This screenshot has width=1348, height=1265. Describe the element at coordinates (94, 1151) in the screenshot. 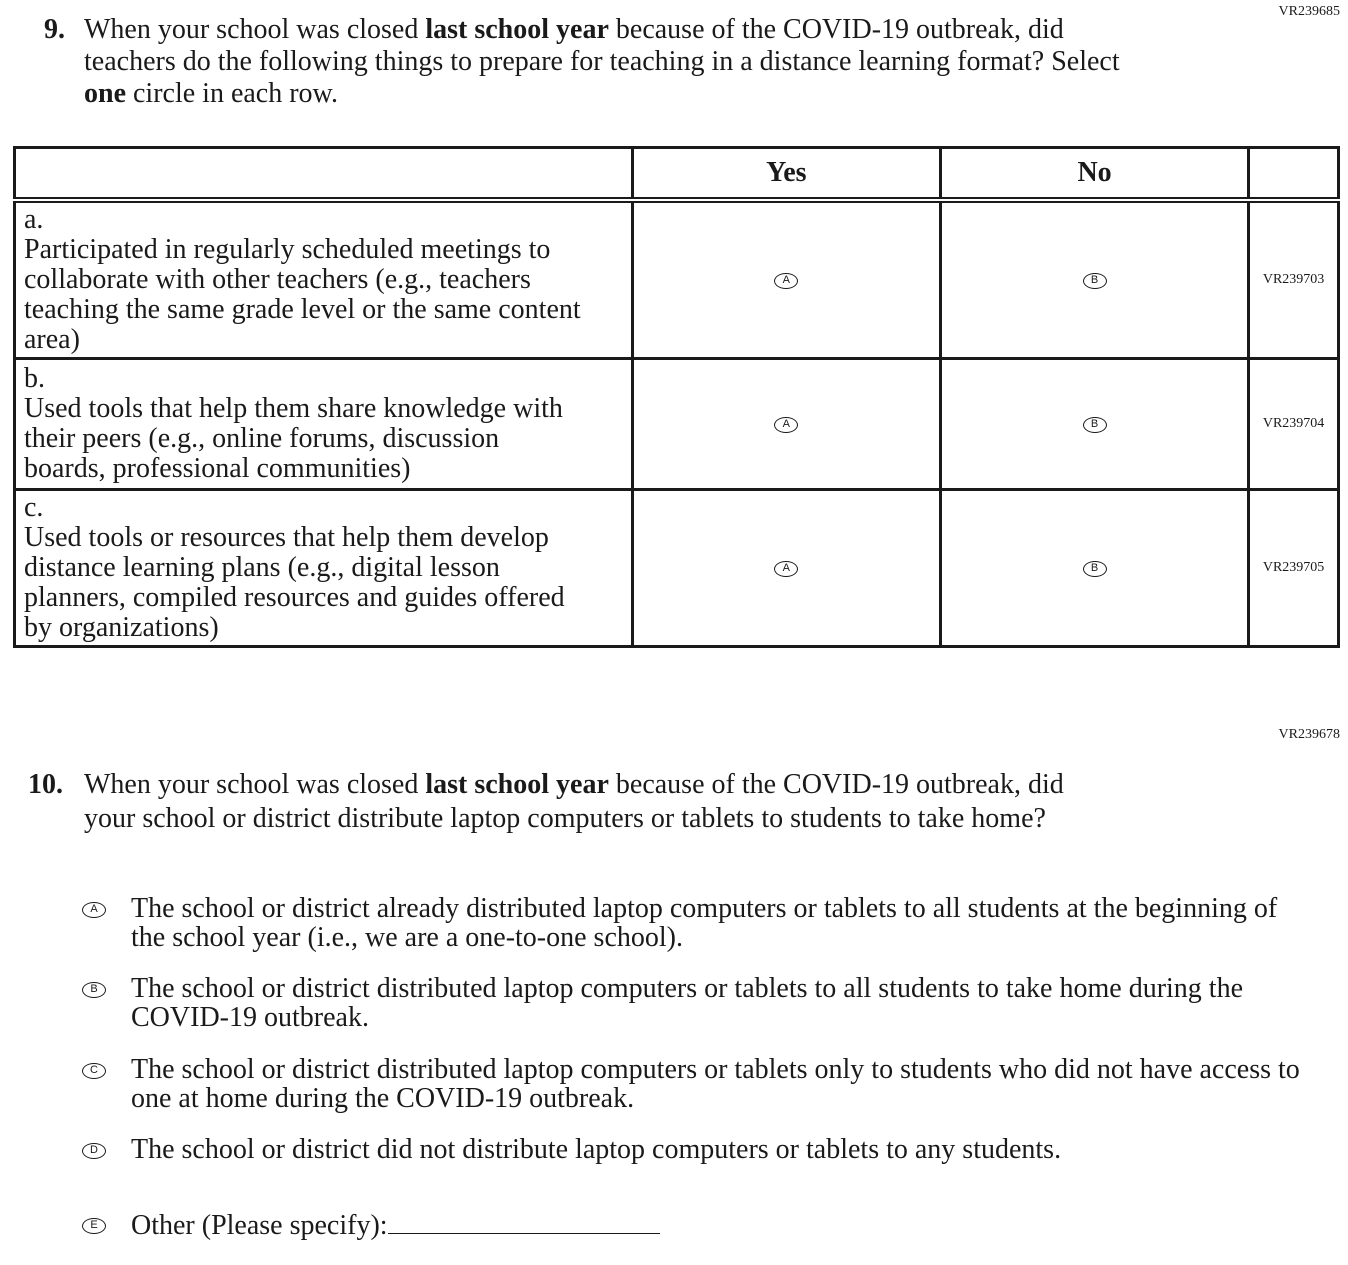

I see `radio-d: D` at that location.